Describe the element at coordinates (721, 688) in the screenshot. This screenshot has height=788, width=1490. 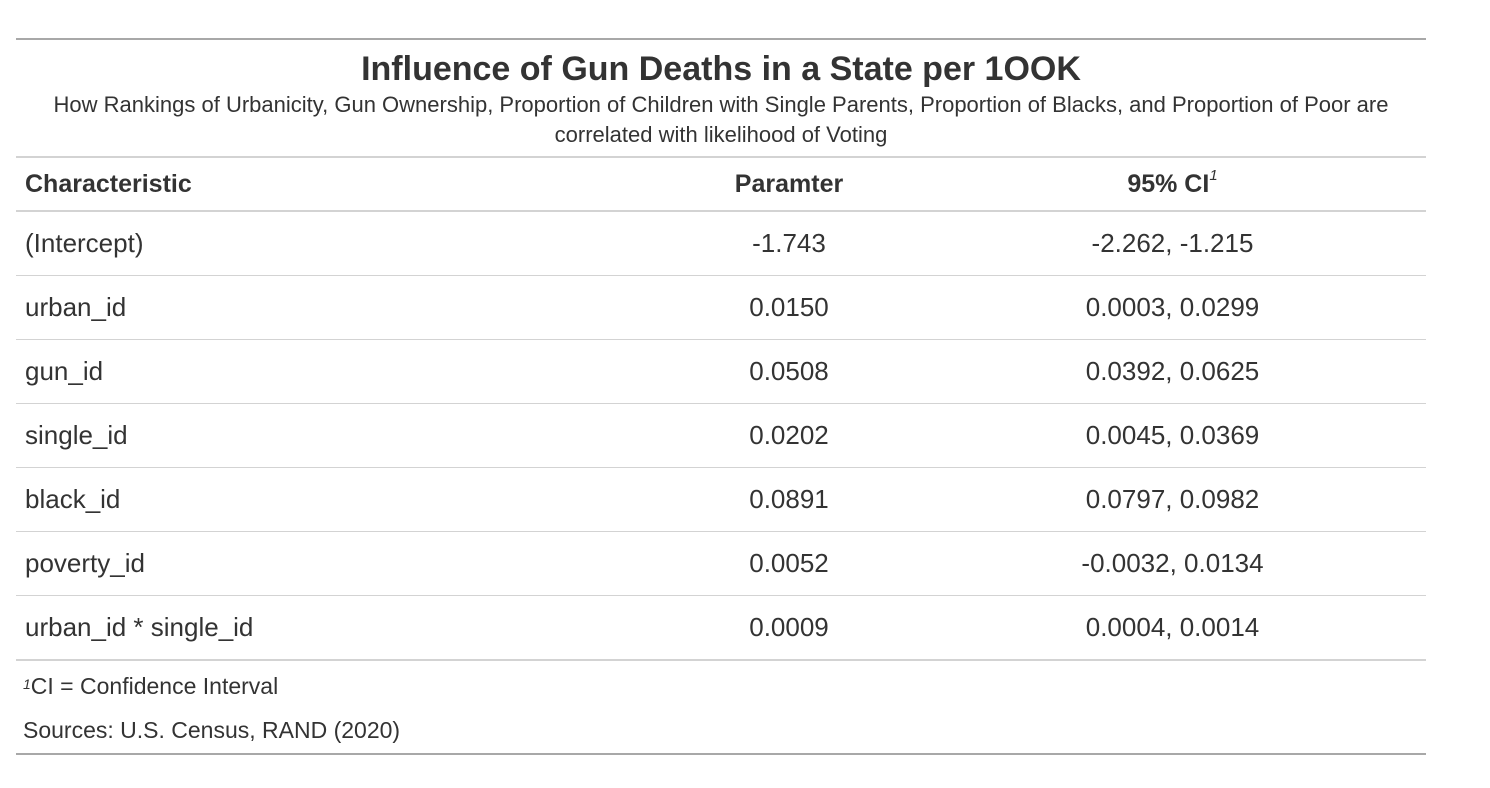
I see `footnote: 1CI = Confidence Interval` at that location.